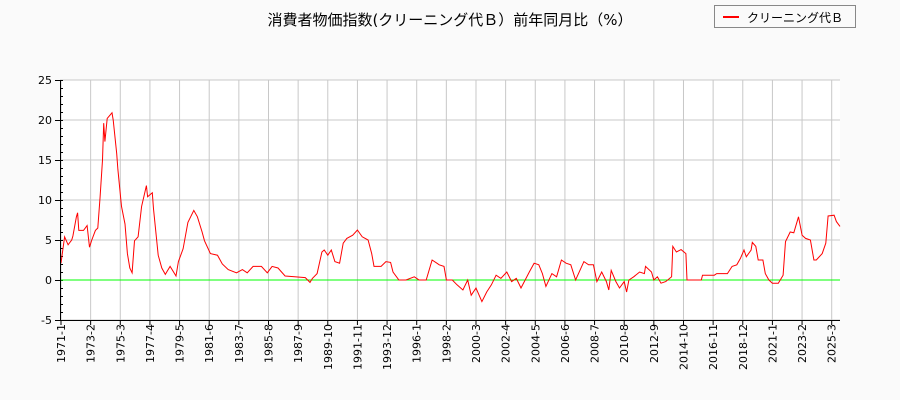  Describe the element at coordinates (328, 347) in the screenshot. I see `x-tick-label: 1989-10` at that location.